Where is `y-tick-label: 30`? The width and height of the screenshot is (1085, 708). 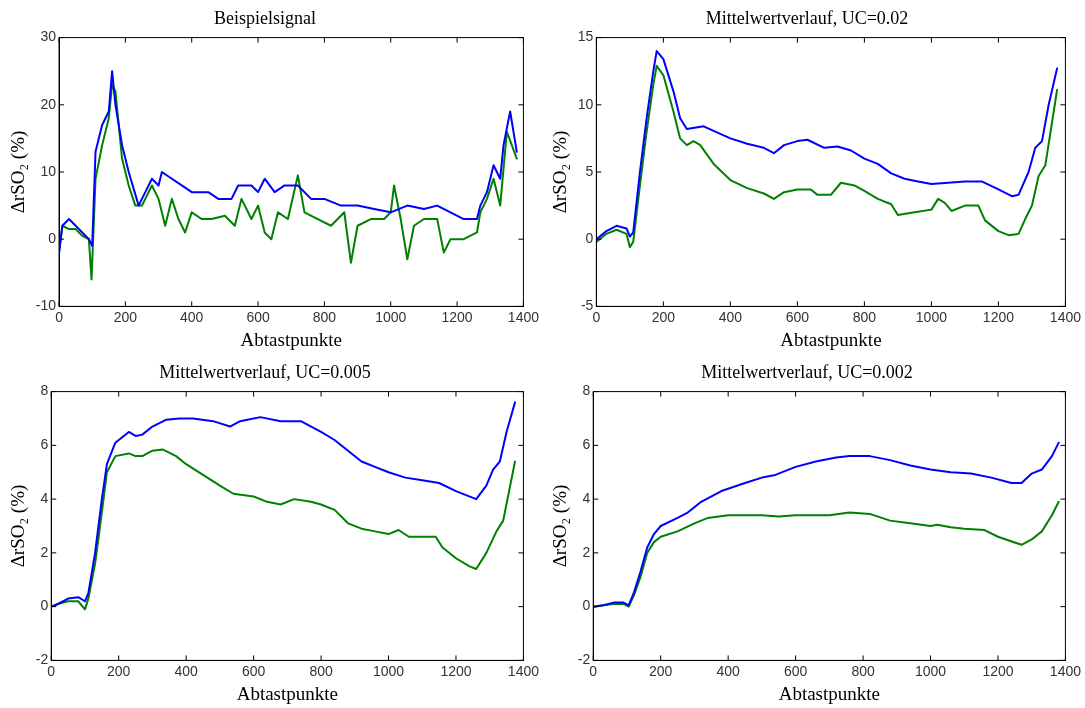
y-tick-label: 30 is located at coordinates (48, 36).